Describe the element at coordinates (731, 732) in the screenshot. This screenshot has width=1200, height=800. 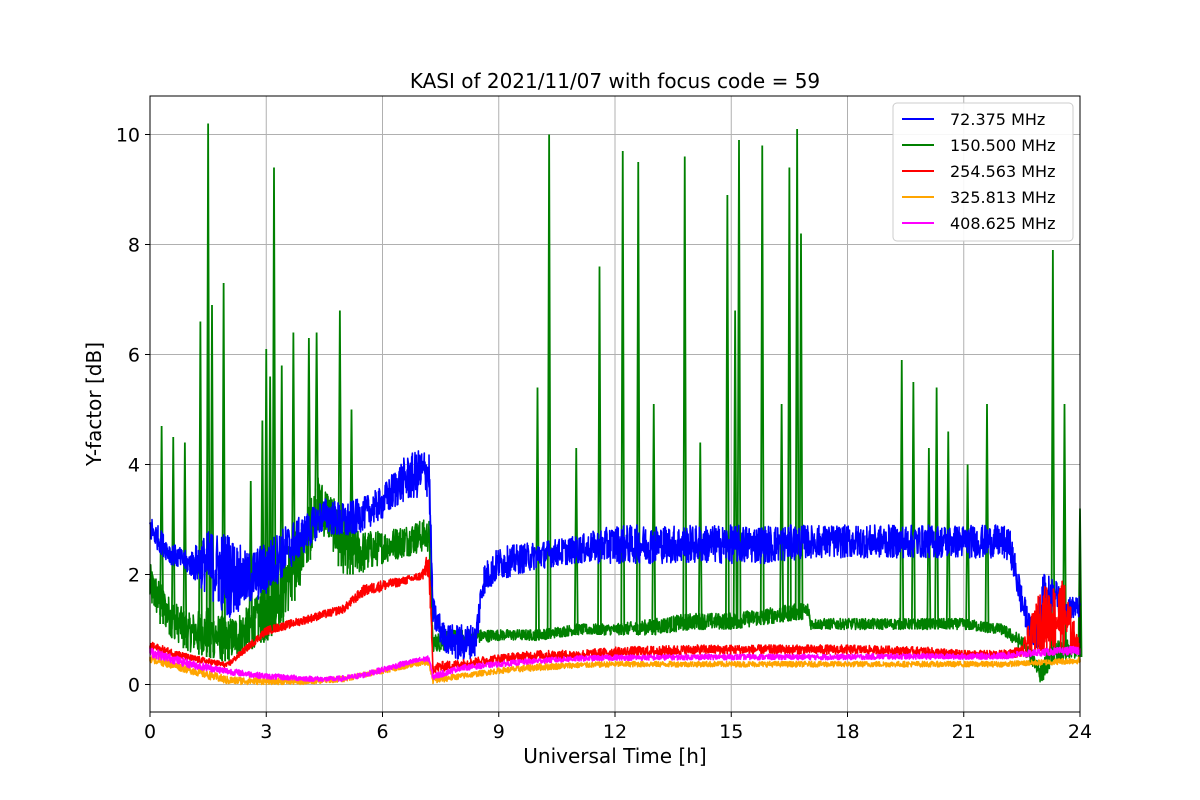
I see `x-tick-label: 15` at that location.